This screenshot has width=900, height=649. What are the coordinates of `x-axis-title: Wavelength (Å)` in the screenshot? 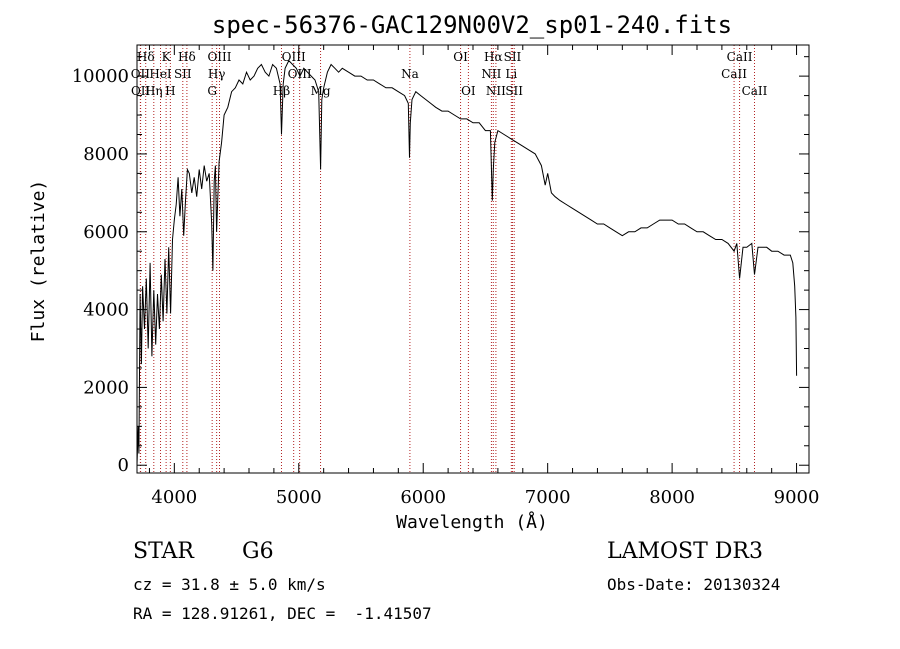 It's located at (472, 522).